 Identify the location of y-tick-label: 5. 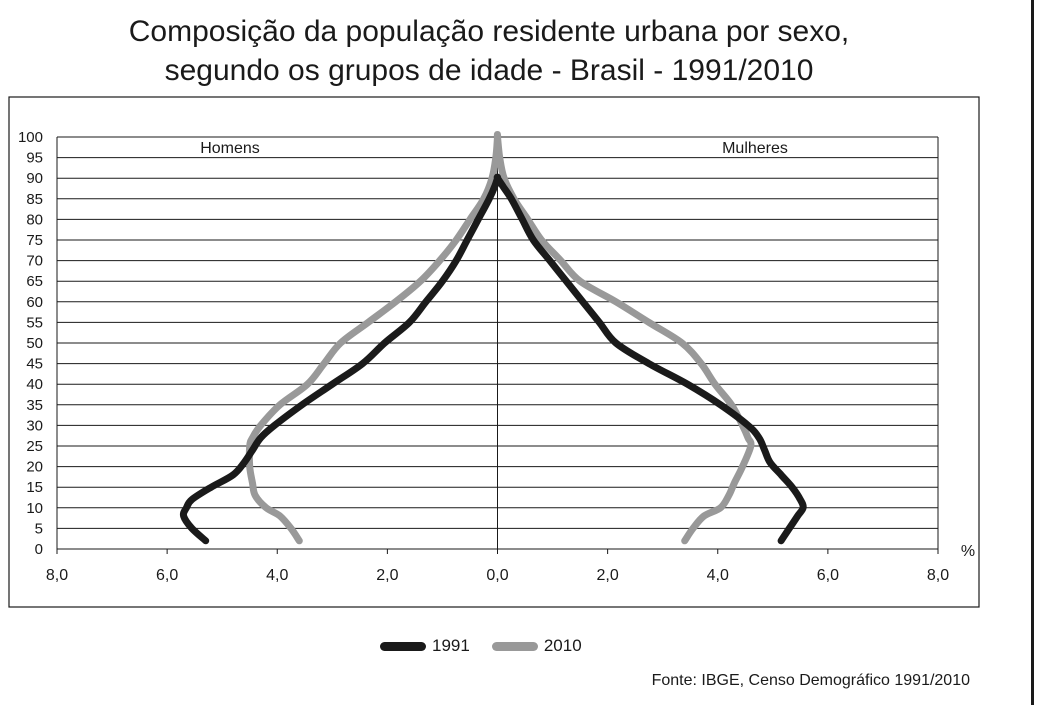
(39, 528).